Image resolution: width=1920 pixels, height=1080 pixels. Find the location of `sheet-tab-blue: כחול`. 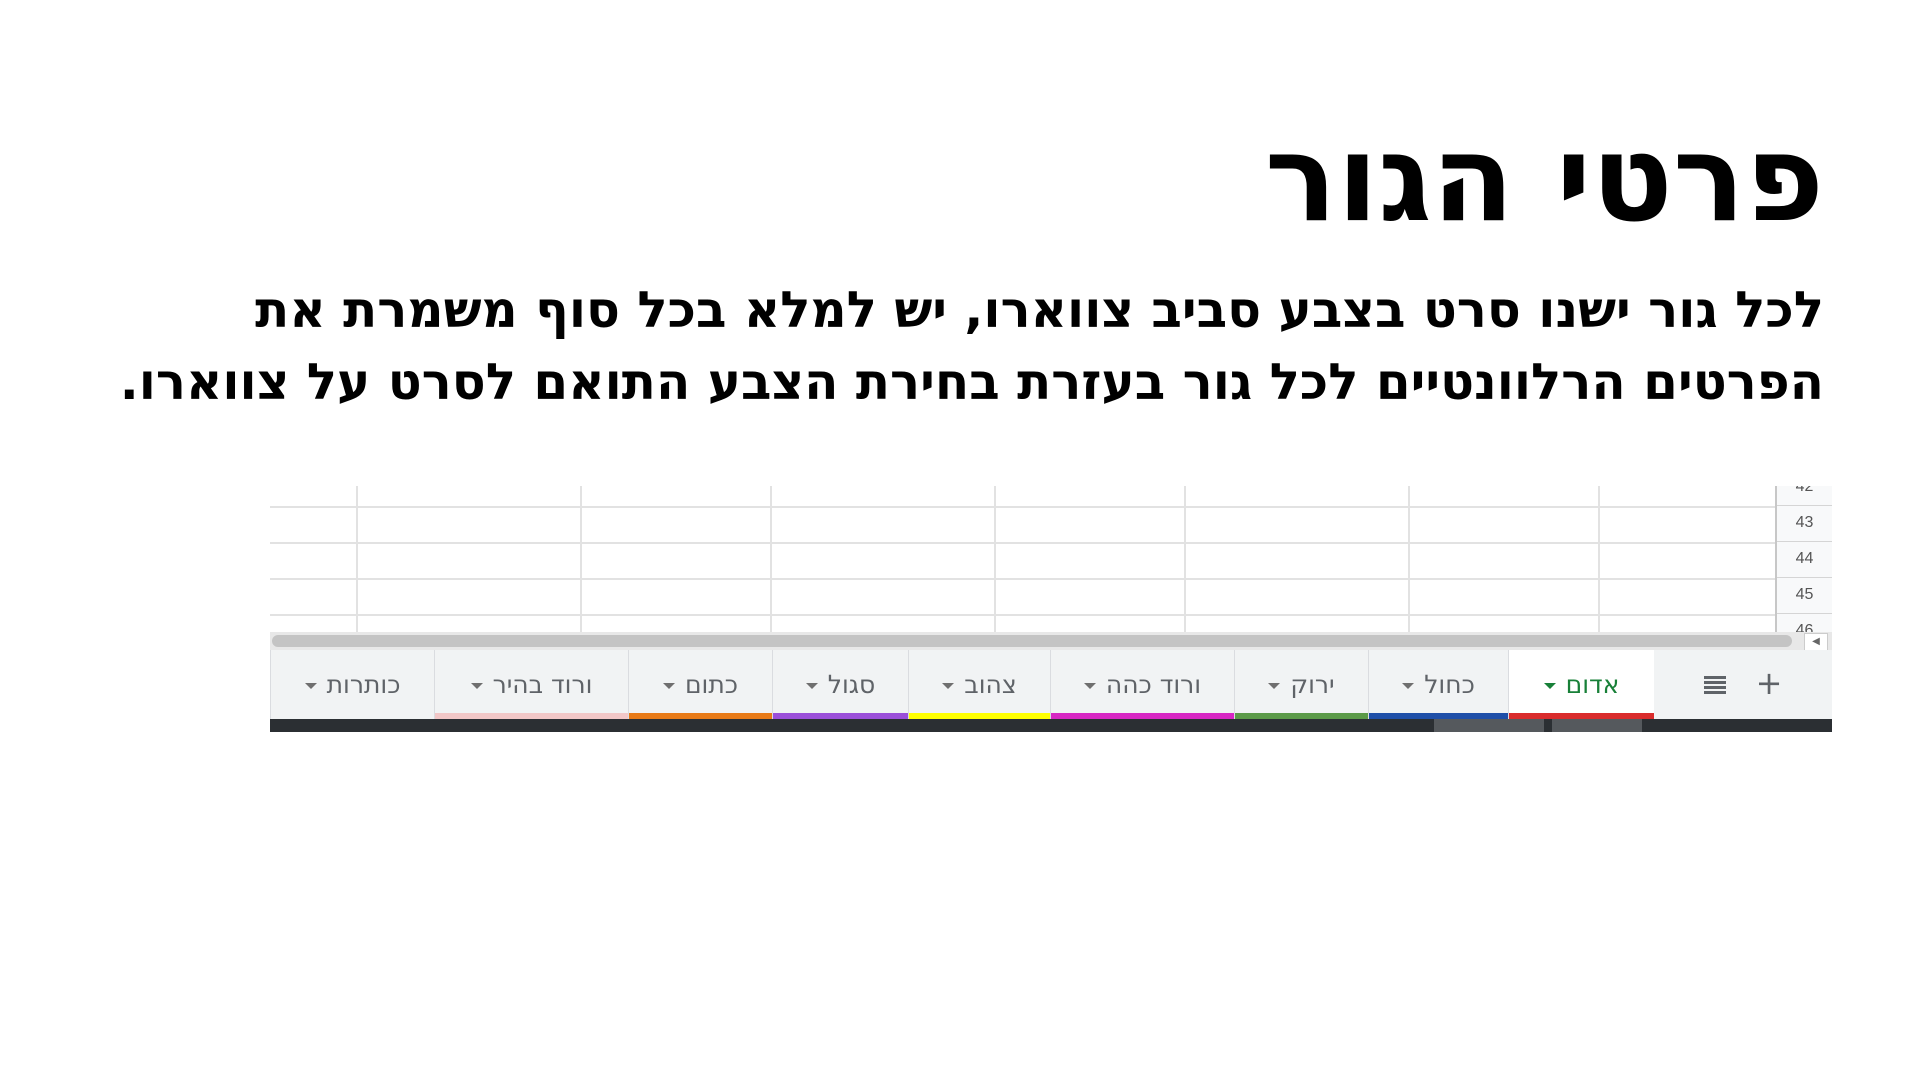

sheet-tab-blue: כחול is located at coordinates (1438, 684).